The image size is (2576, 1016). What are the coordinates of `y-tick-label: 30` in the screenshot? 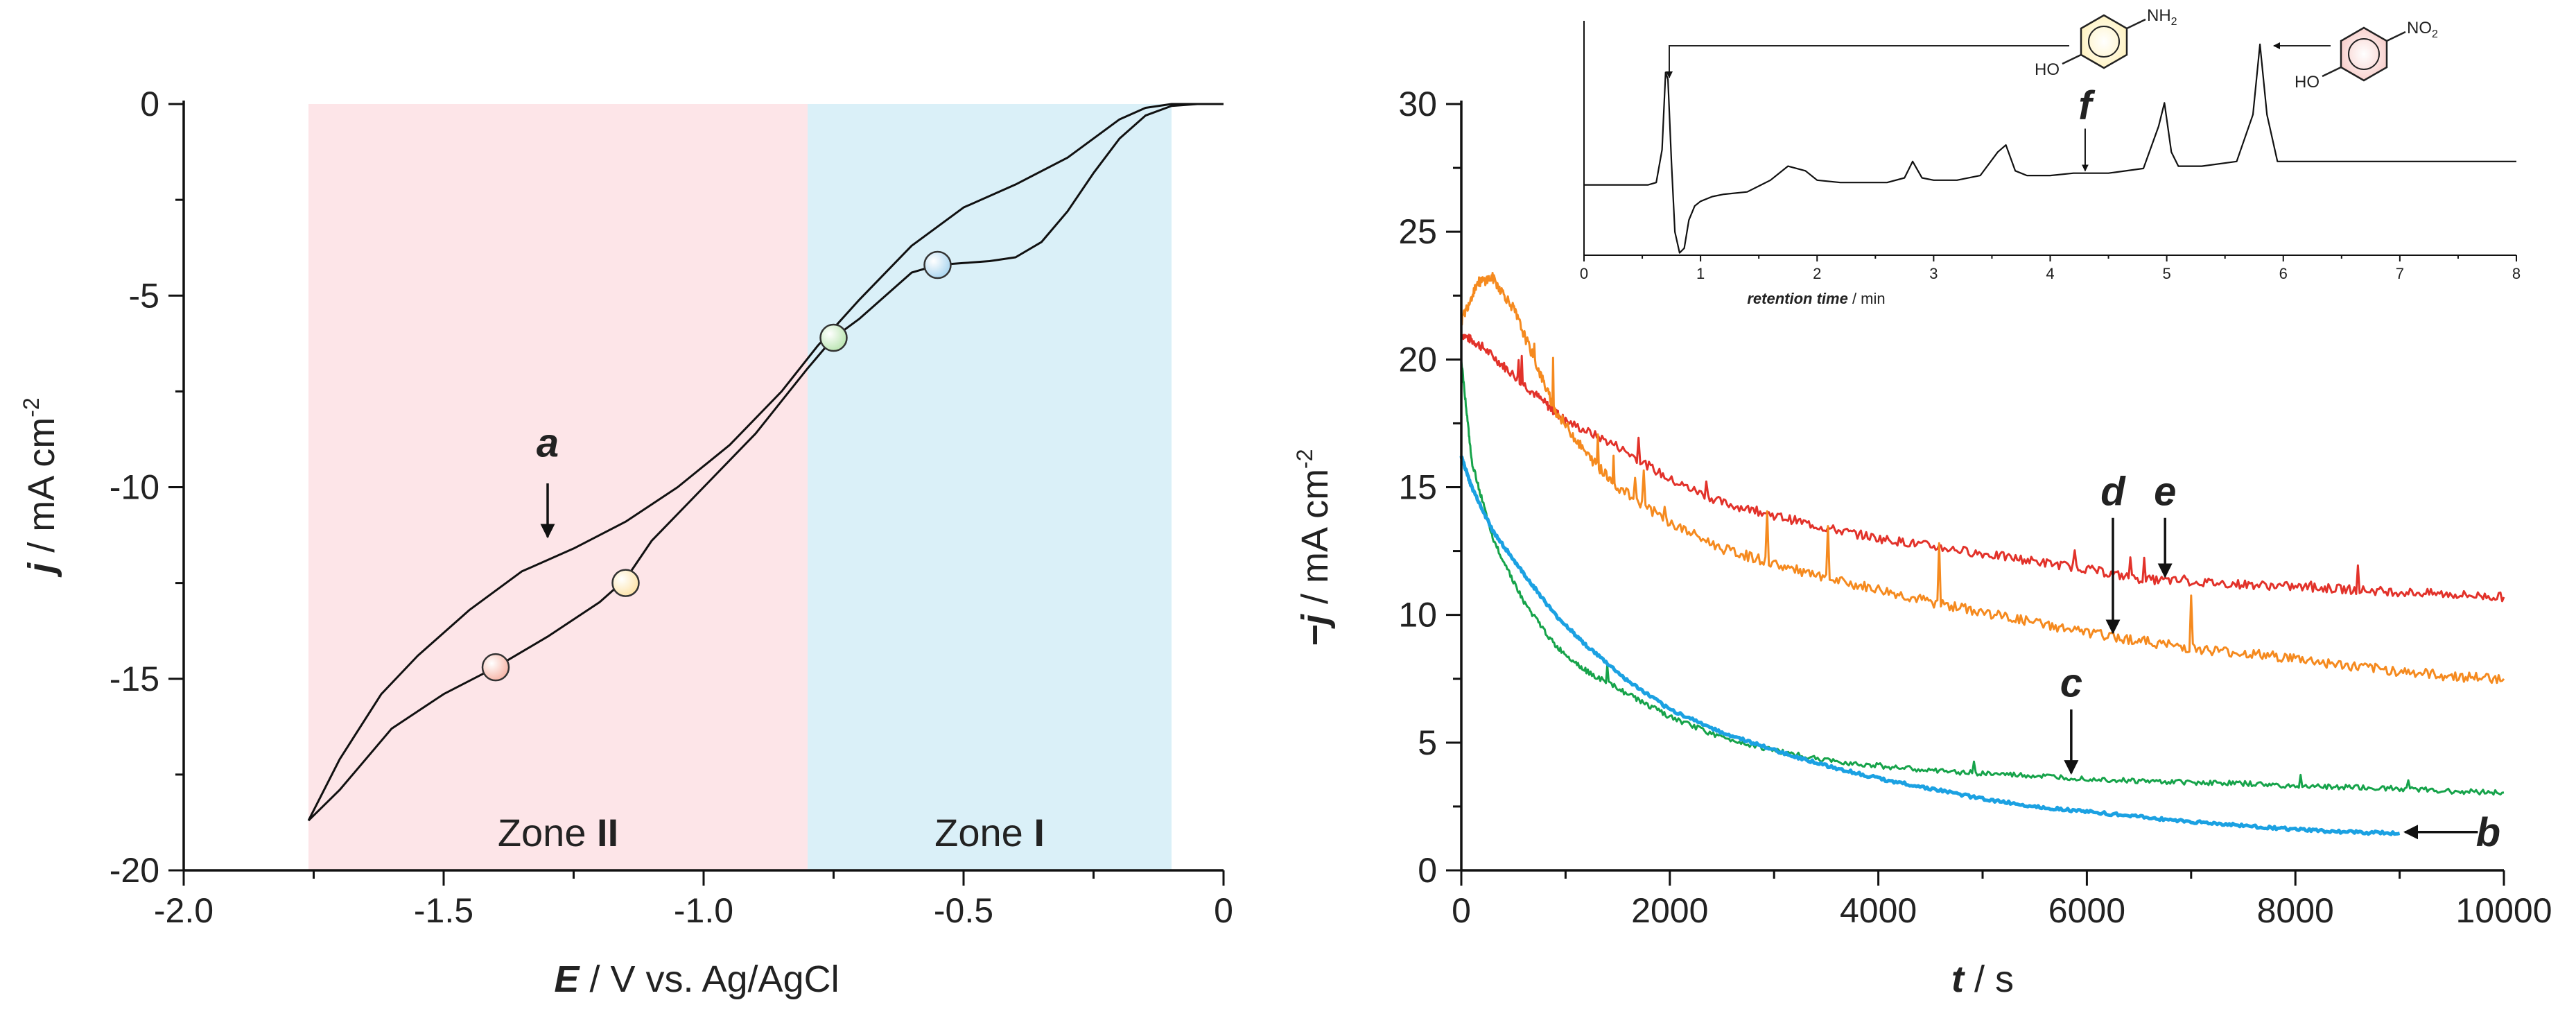 It's located at (1417, 104).